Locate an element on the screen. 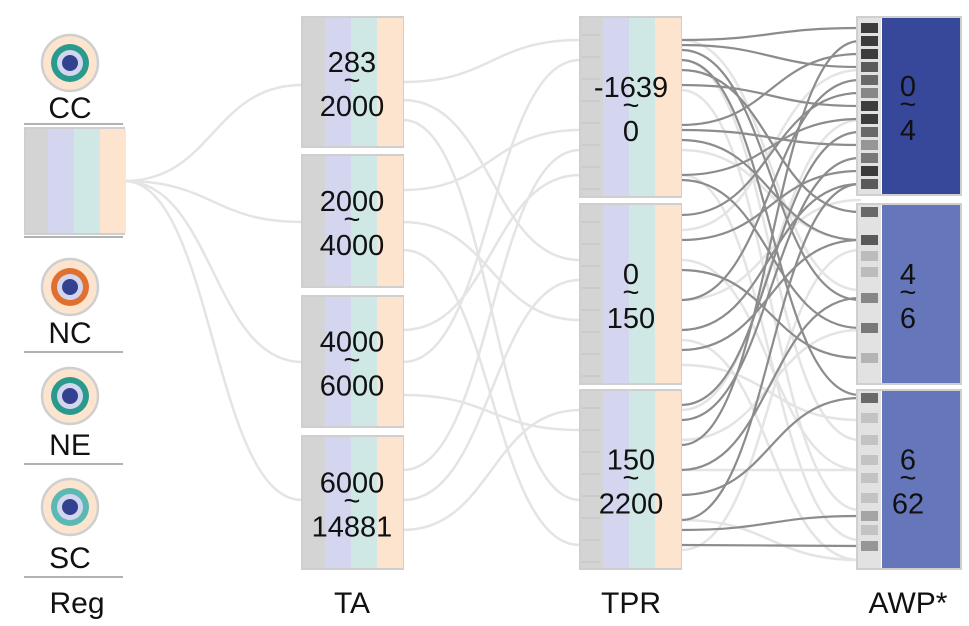  axis-label-awp: AWP* is located at coordinates (908, 603).